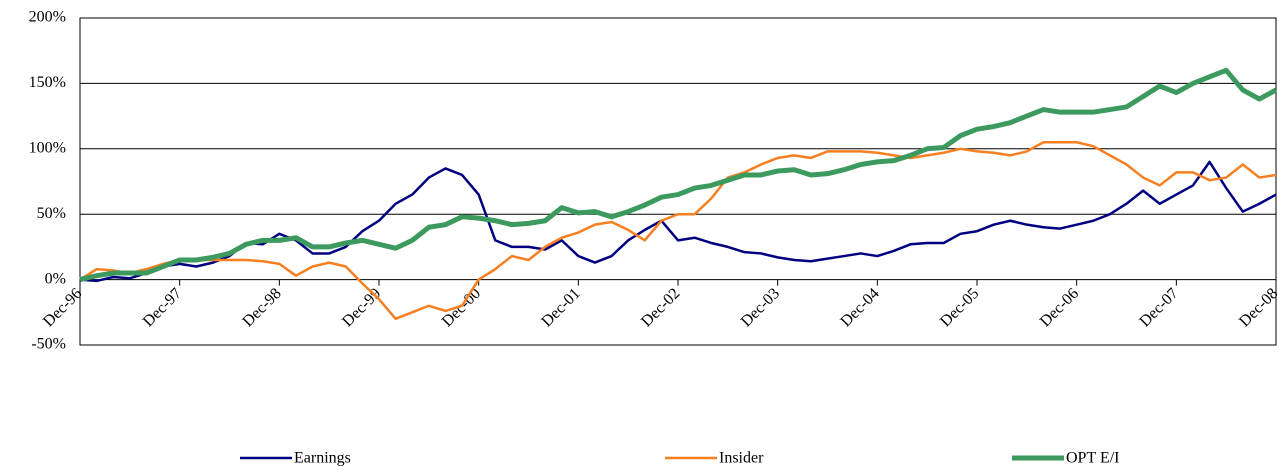 This screenshot has height=470, width=1278. What do you see at coordinates (62, 307) in the screenshot?
I see `x-tick-label: Dec-96` at bounding box center [62, 307].